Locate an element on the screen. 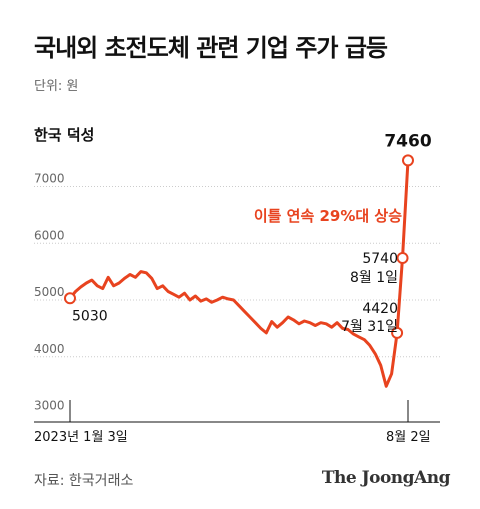 This screenshot has width=480, height=509. chart-subtitle: 한국 덕성 is located at coordinates (64, 135).